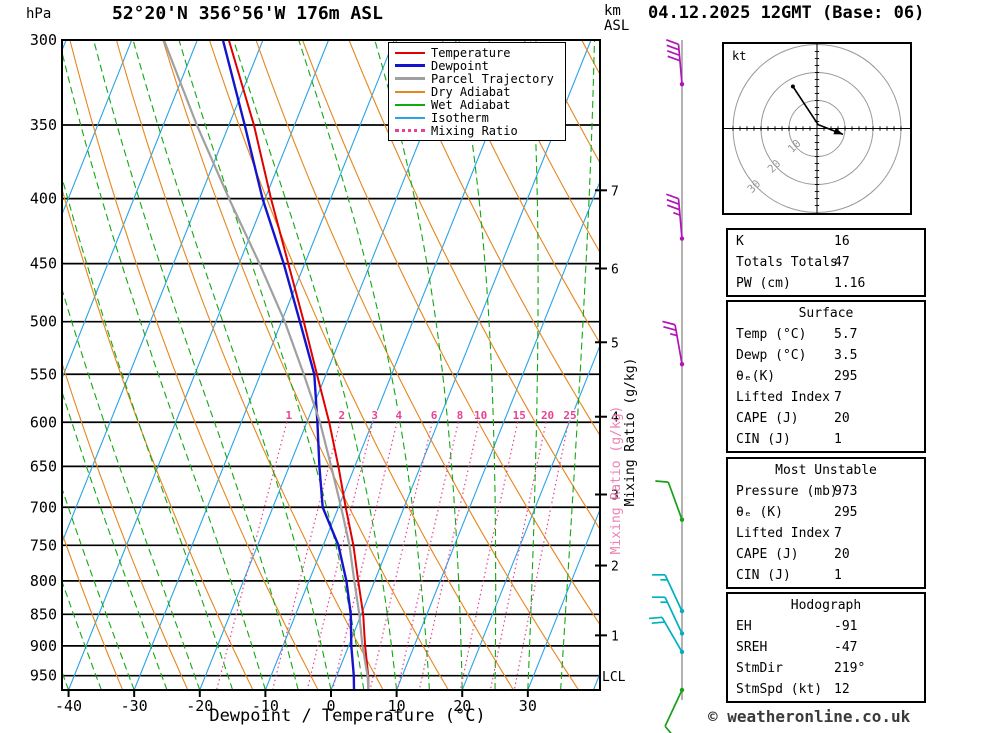  I want to click on pressure-tick-label: 400, so click(43, 199).